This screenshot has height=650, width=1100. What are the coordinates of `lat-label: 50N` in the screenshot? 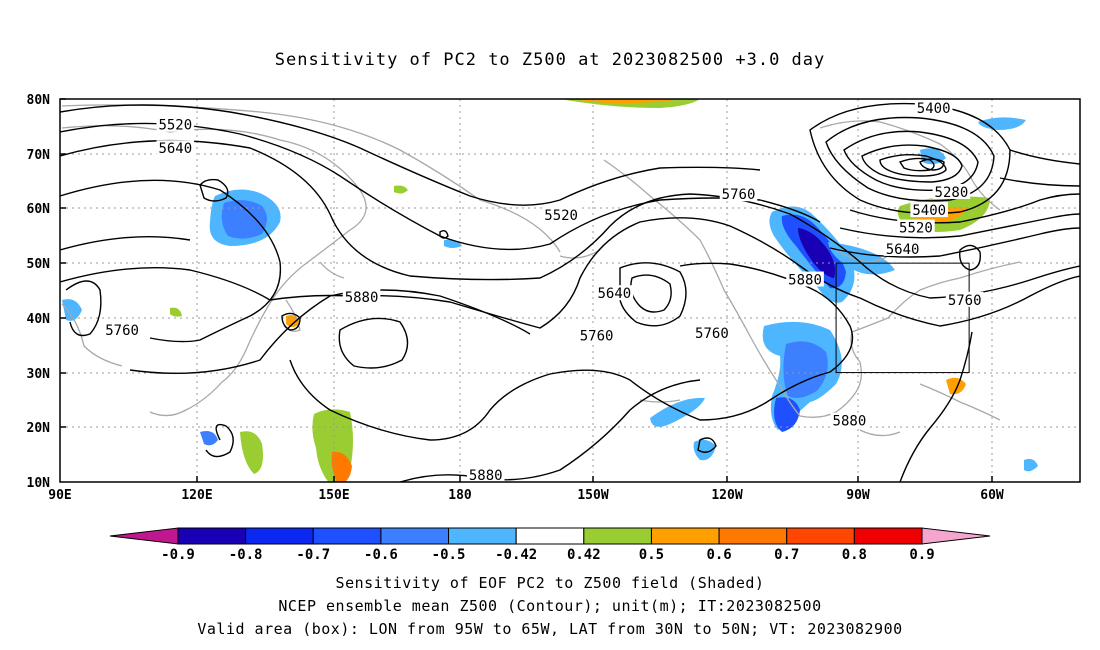 It's located at (39, 264).